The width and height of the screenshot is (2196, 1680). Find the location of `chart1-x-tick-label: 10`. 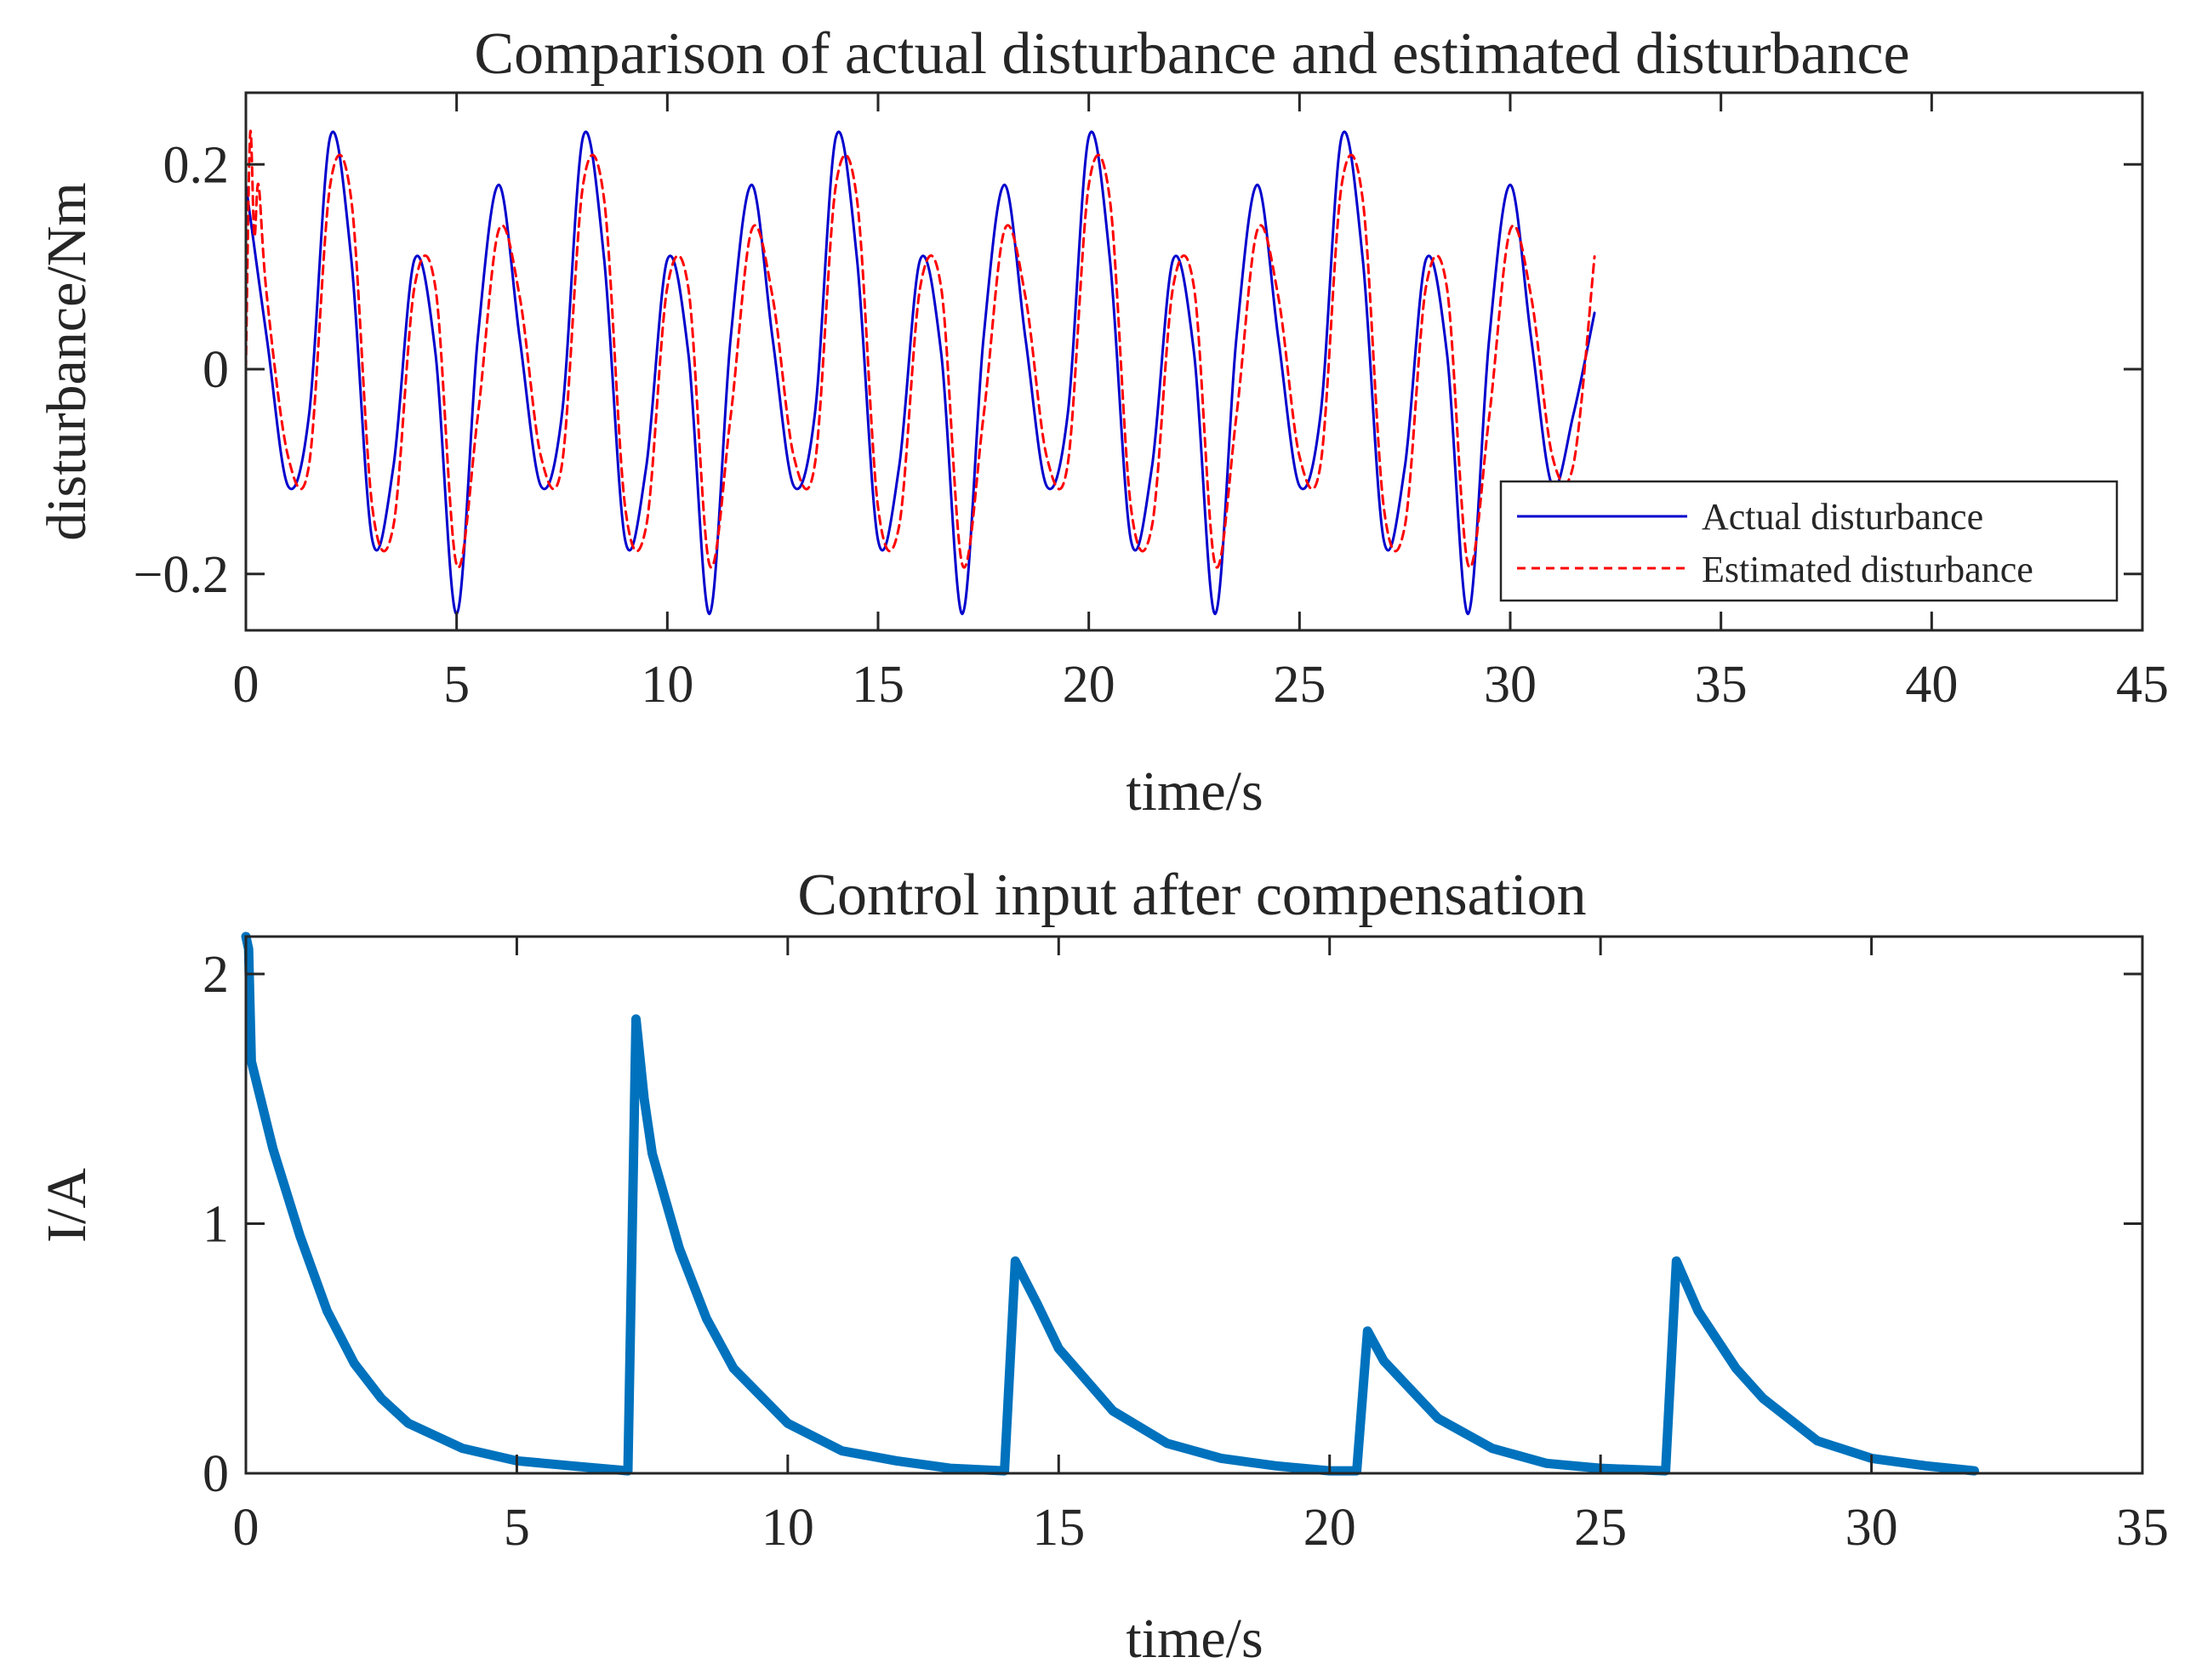

chart1-x-tick-label: 10 is located at coordinates (667, 685).